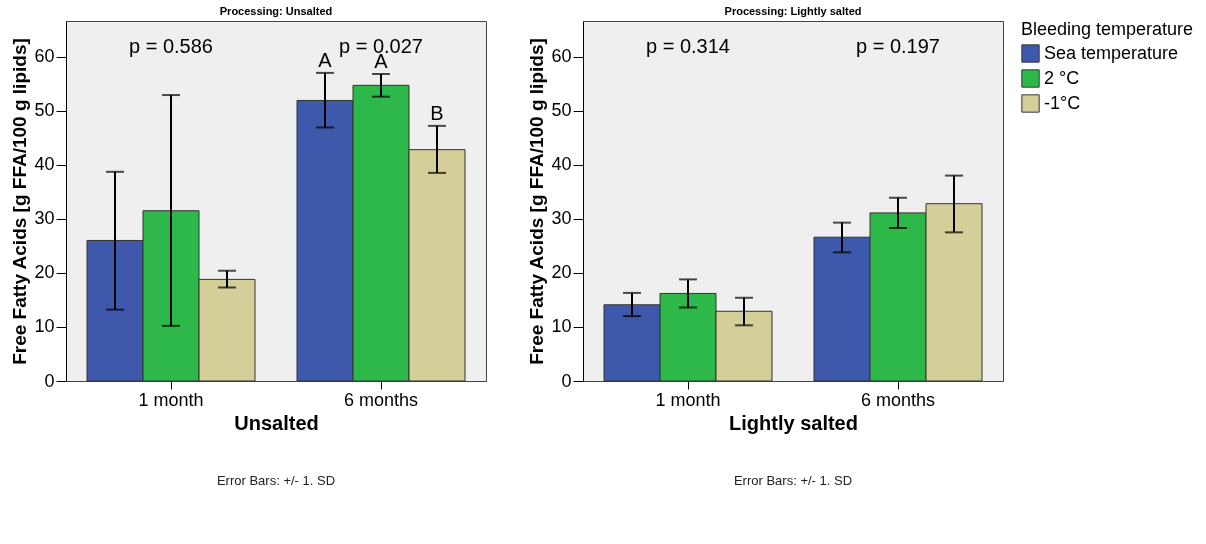 This screenshot has height=544, width=1206. What do you see at coordinates (1111, 52) in the screenshot?
I see `legend-label: Sea temperature` at bounding box center [1111, 52].